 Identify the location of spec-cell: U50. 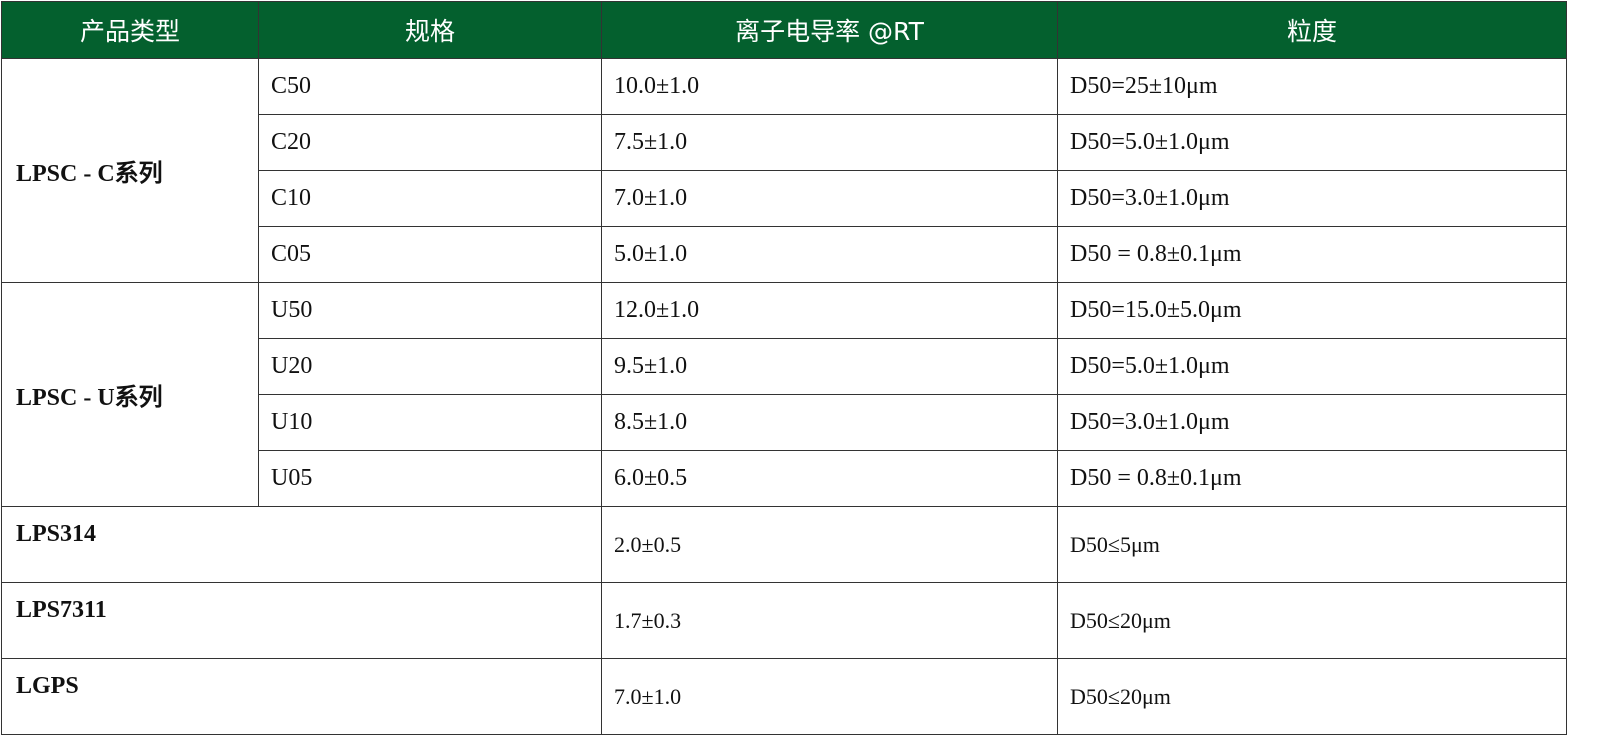
(430, 310).